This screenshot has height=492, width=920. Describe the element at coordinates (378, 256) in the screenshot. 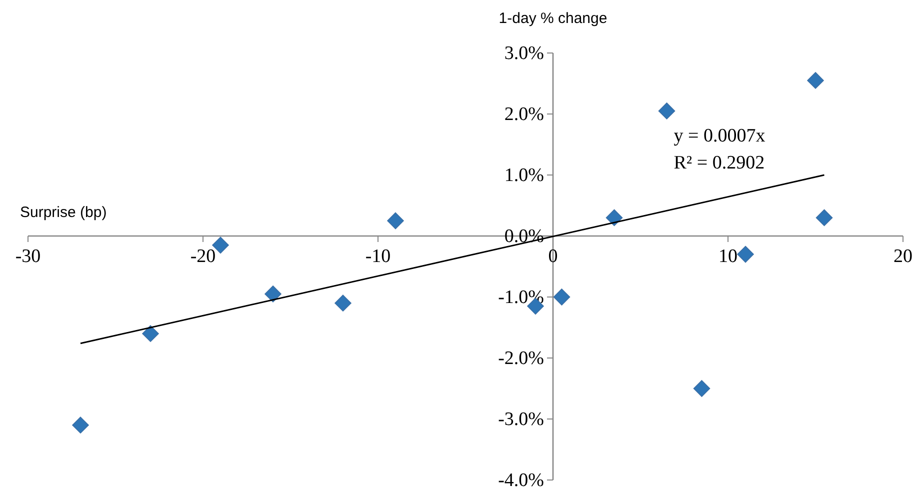

I see `x-tick-label: -10` at that location.